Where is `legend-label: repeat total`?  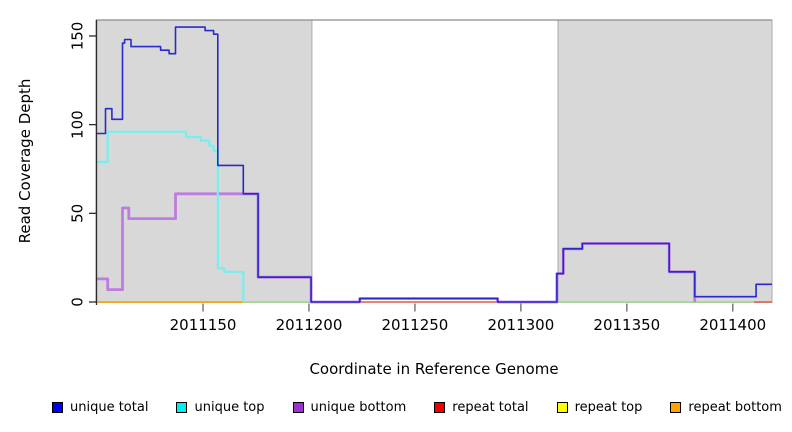
legend-label: repeat total is located at coordinates (490, 407).